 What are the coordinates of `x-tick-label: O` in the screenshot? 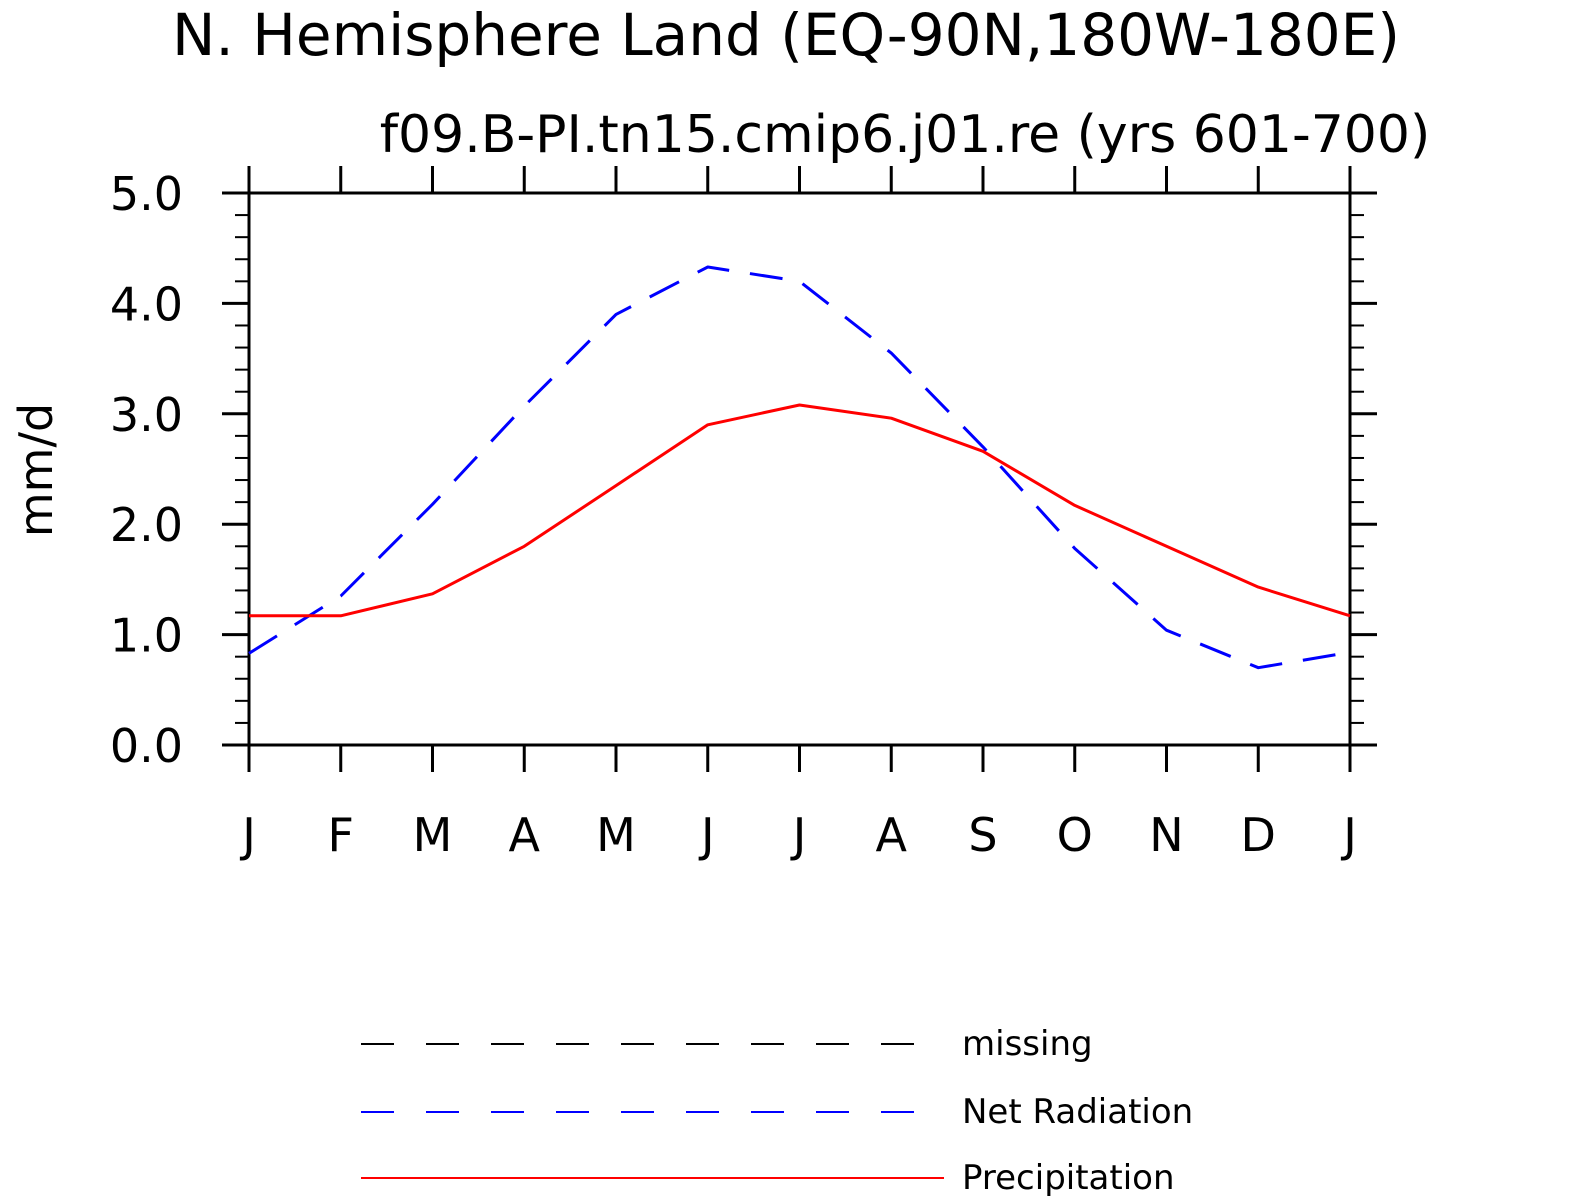 It's located at (1075, 835).